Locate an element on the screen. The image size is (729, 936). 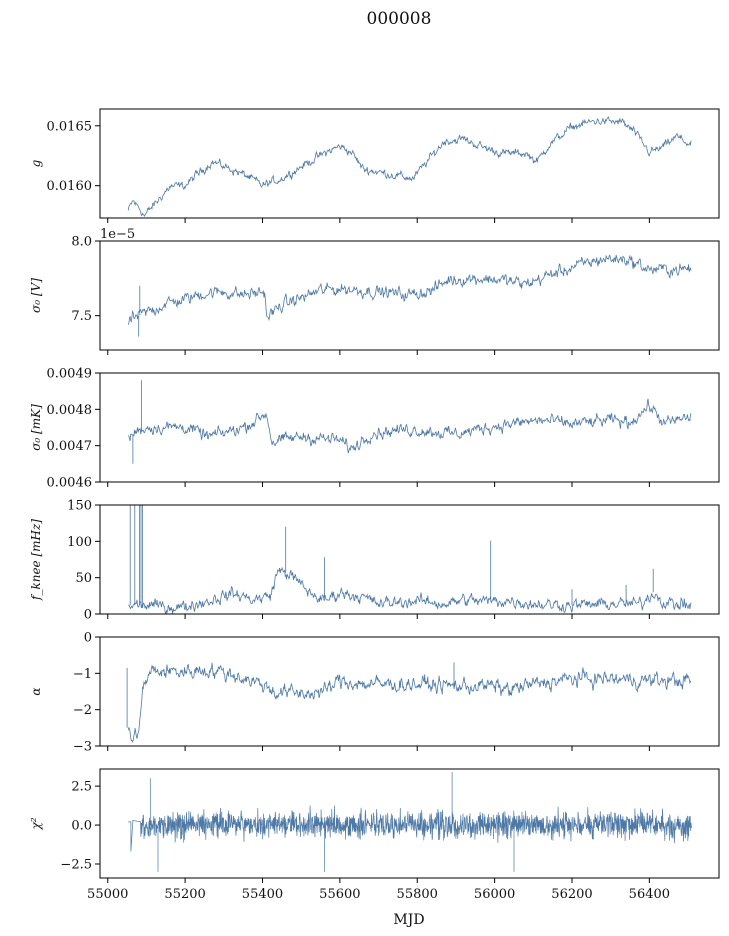
y-tick-label: 0.0 is located at coordinates (81, 826).